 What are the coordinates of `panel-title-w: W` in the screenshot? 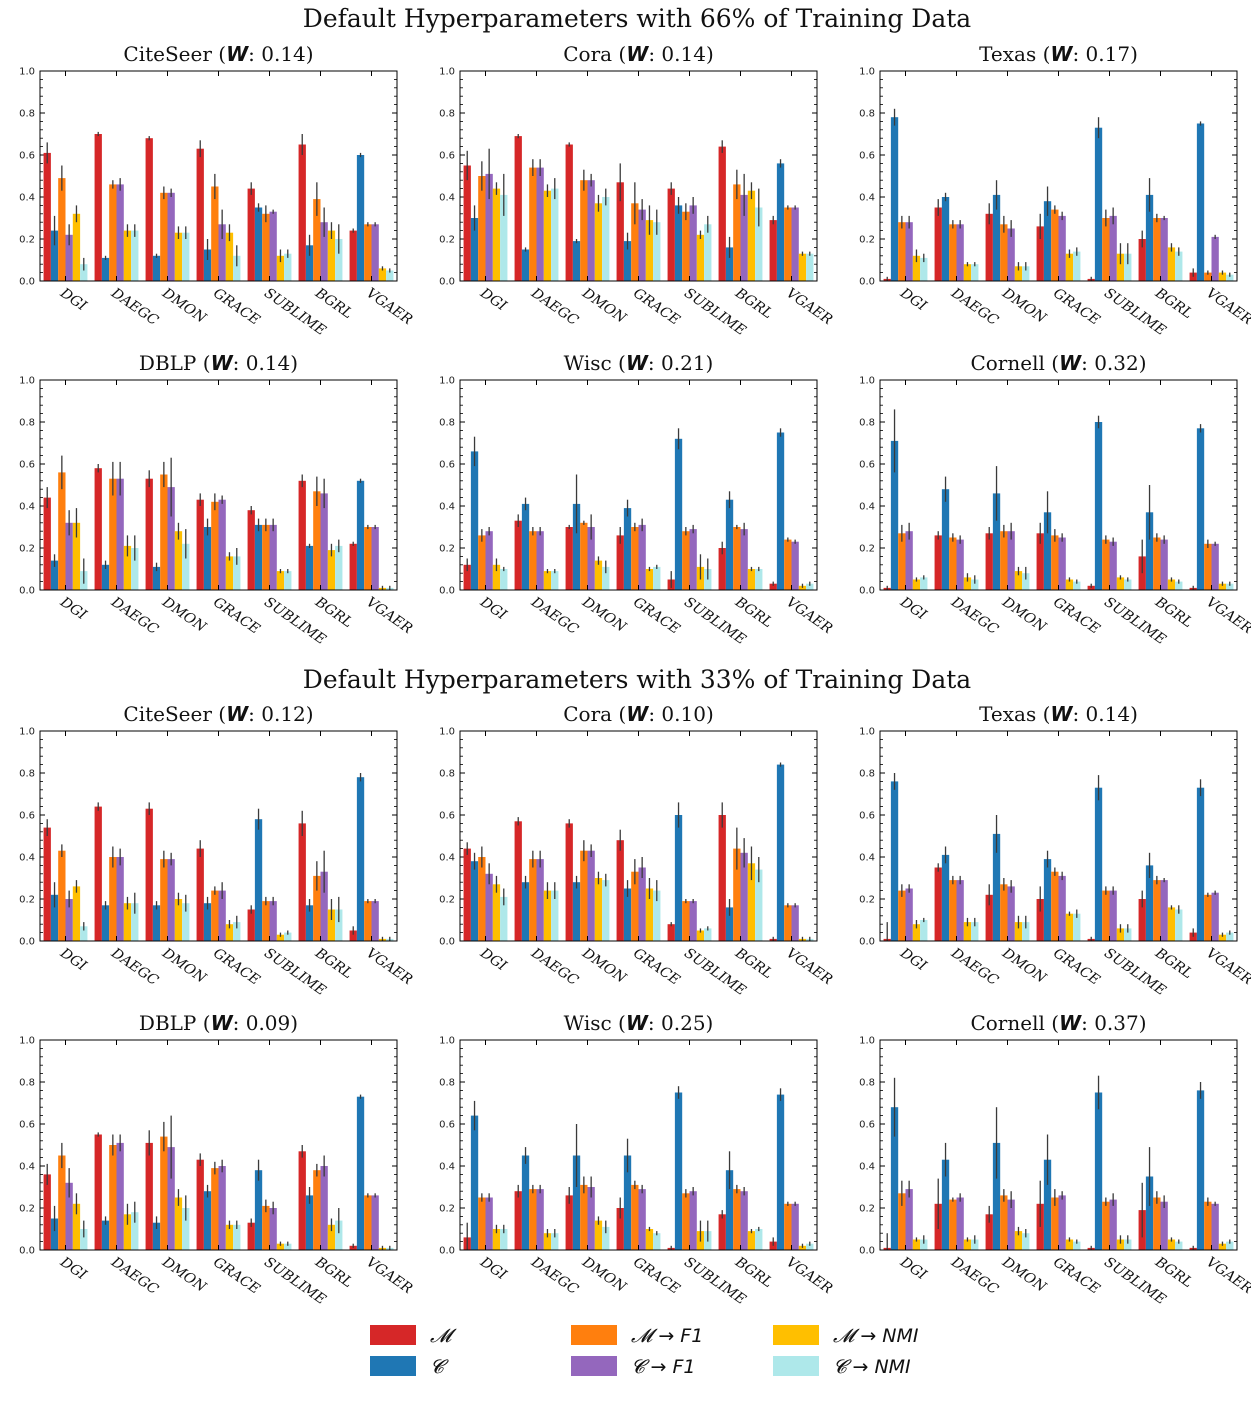 It's located at (637, 714).